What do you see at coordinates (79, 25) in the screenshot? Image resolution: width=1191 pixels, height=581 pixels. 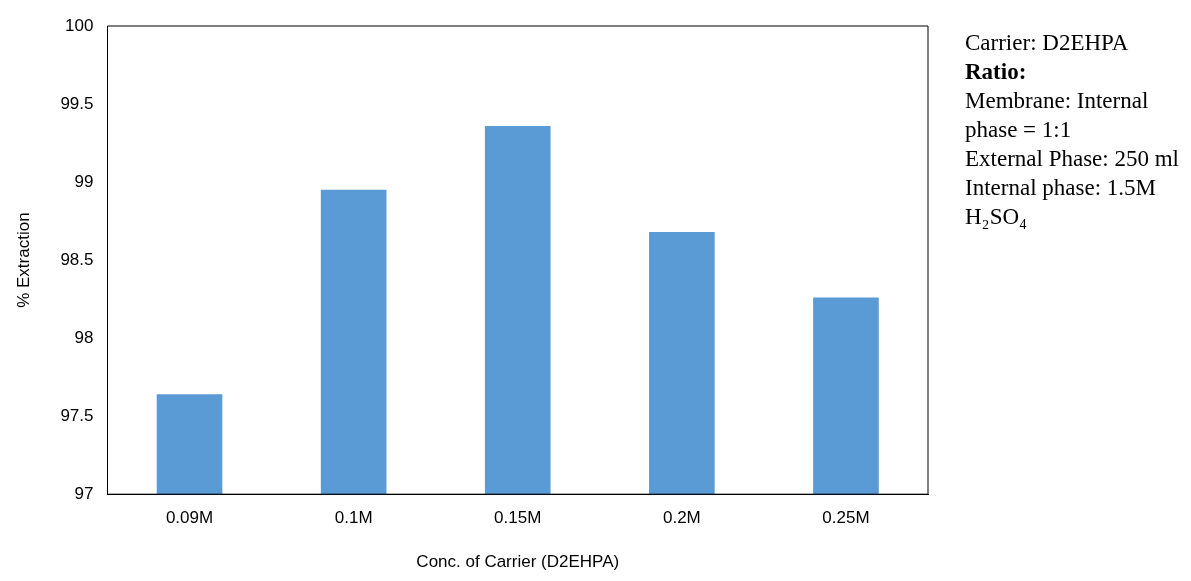 I see `y-tick-label: 100` at bounding box center [79, 25].